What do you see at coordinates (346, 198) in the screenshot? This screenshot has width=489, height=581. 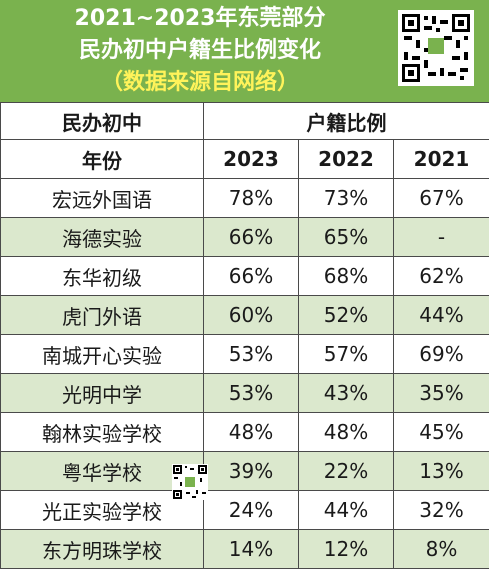 I see `ratio-2022: 73%` at bounding box center [346, 198].